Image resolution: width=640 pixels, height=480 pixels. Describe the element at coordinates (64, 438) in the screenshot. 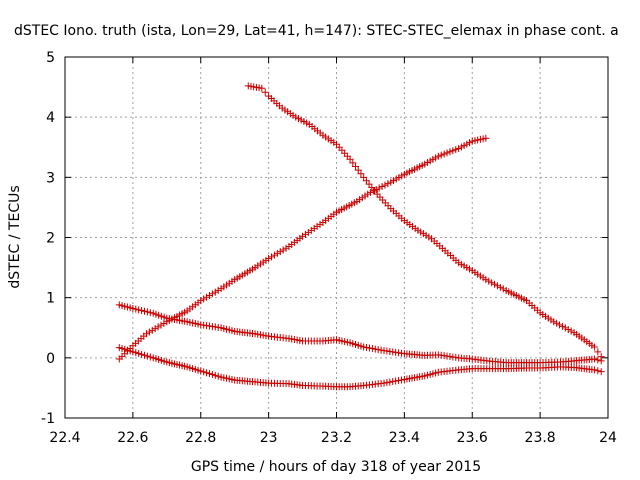

I see `x-tick-label: 22.4` at that location.